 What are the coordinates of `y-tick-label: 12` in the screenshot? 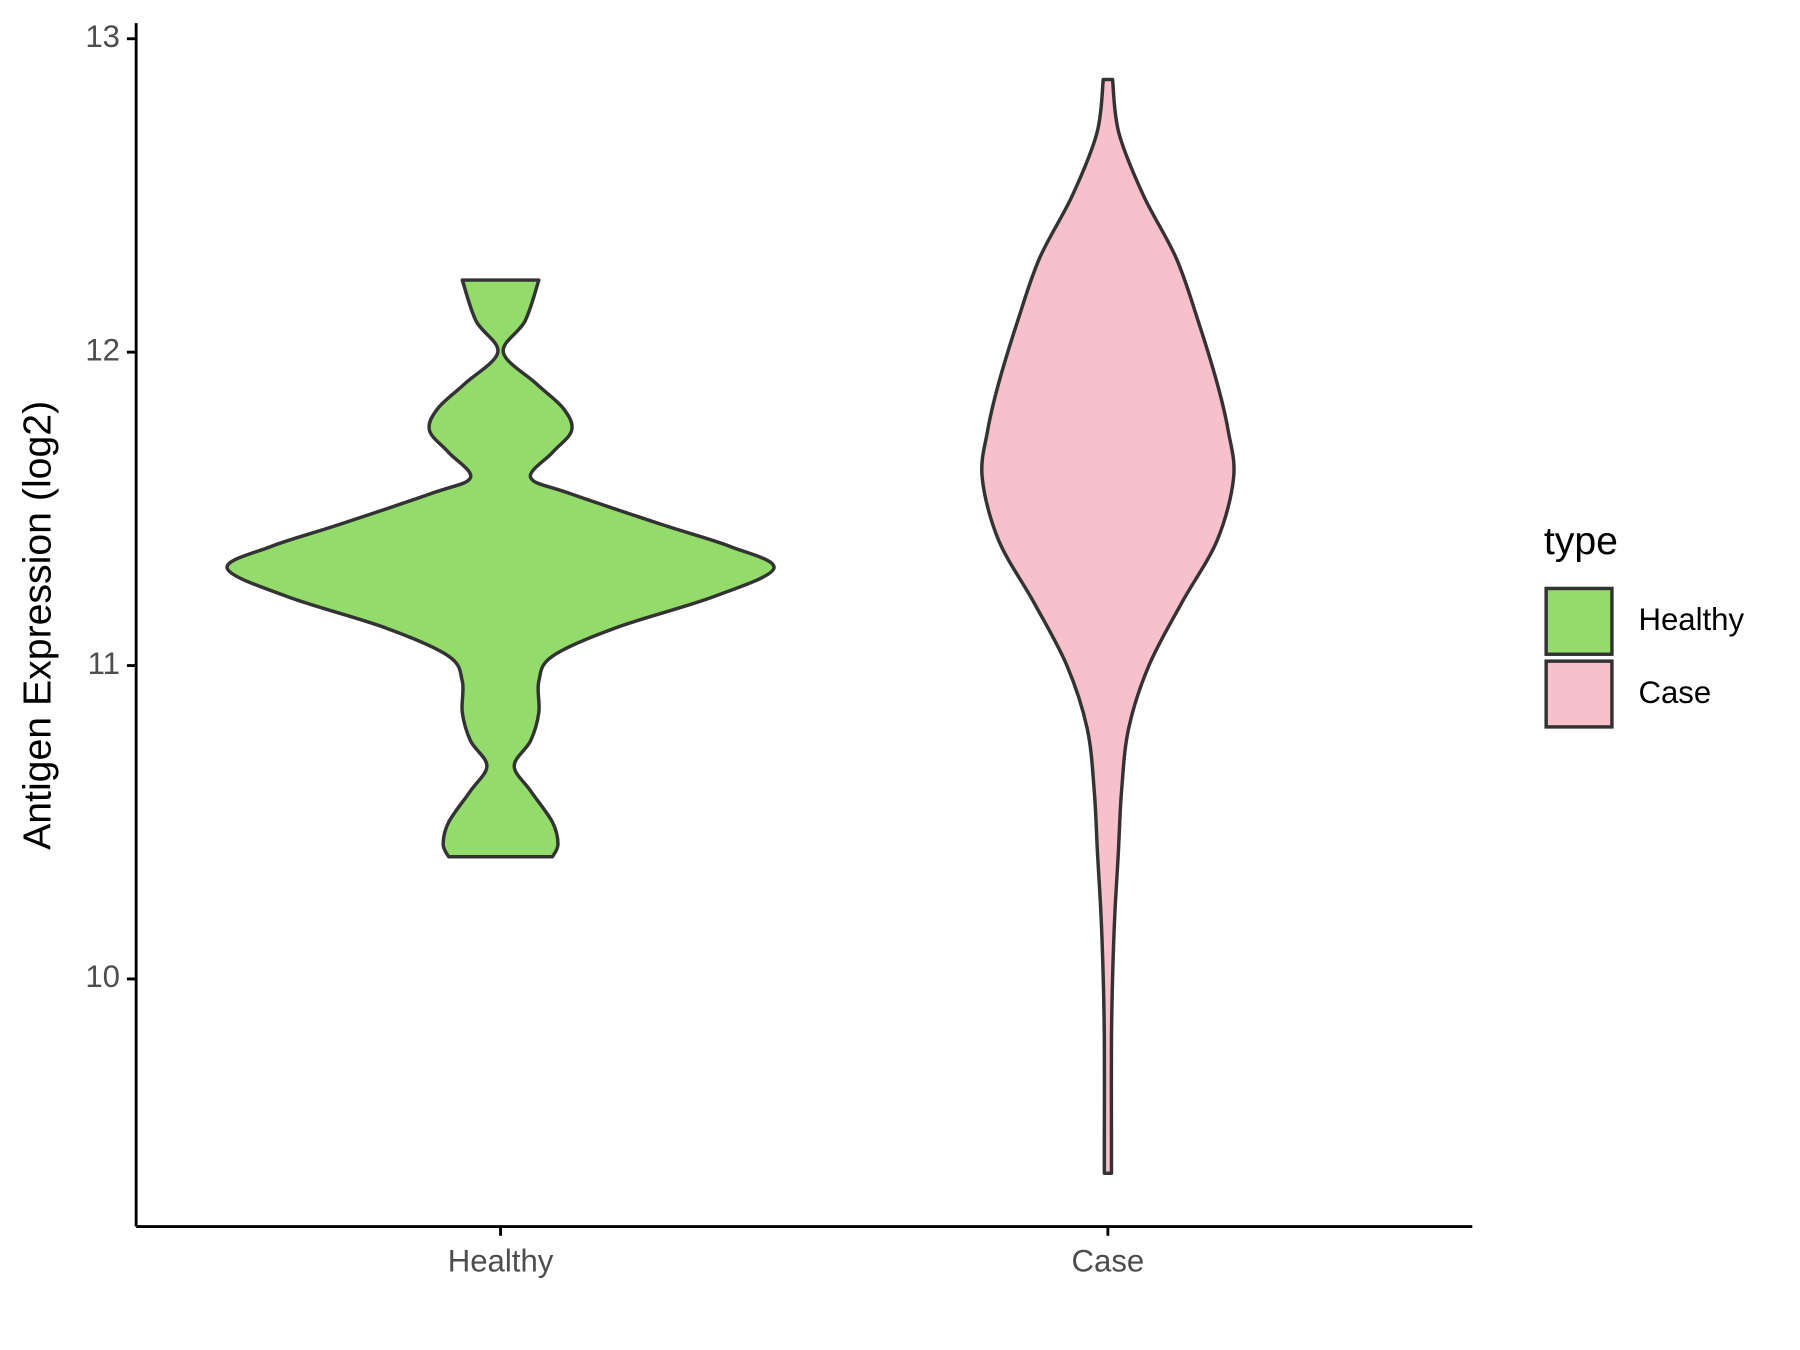 It's located at (102, 349).